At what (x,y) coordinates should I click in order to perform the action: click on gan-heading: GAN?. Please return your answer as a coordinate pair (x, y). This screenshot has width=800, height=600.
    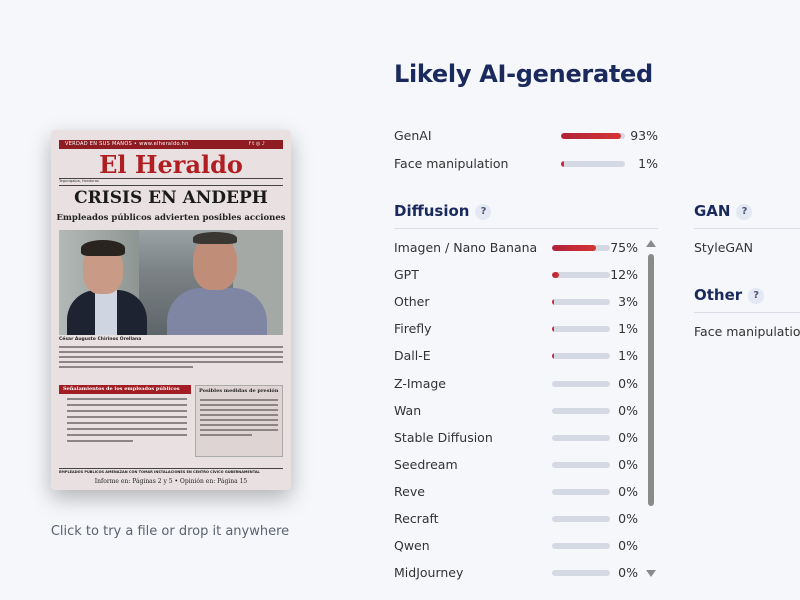
    Looking at the image, I should click on (723, 211).